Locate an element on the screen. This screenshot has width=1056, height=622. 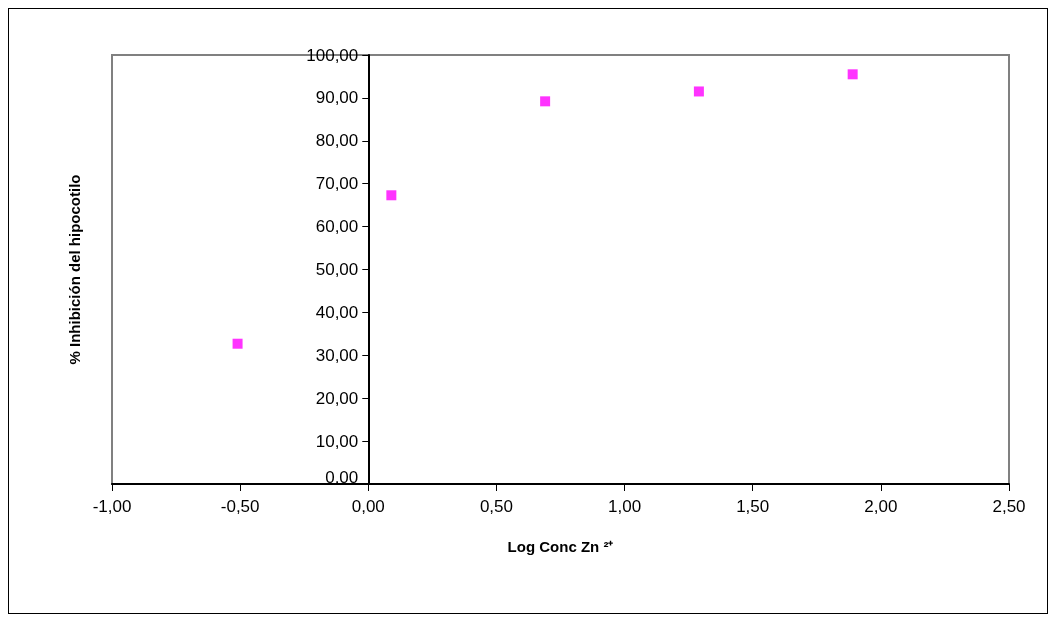
x-tick-label: 0,00 is located at coordinates (368, 506).